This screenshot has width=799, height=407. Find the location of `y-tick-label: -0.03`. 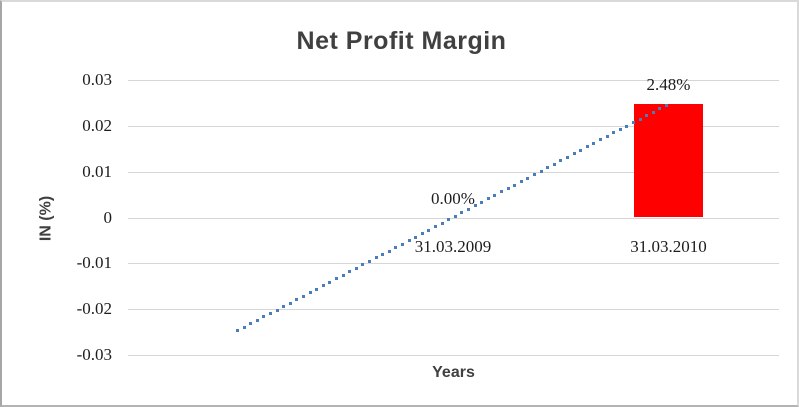

y-tick-label: -0.03 is located at coordinates (94, 354).